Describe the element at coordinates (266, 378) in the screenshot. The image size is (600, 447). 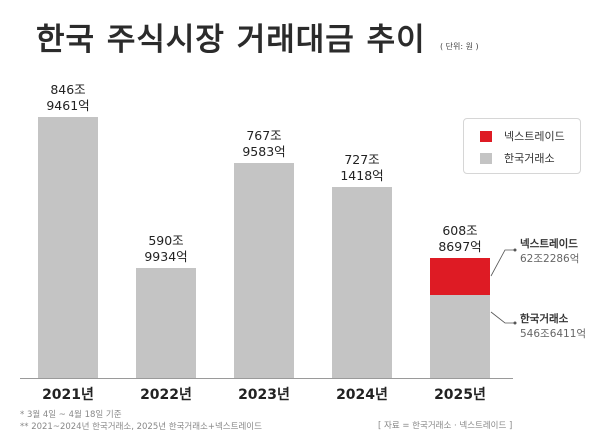
I see `x-axis-baseline` at that location.